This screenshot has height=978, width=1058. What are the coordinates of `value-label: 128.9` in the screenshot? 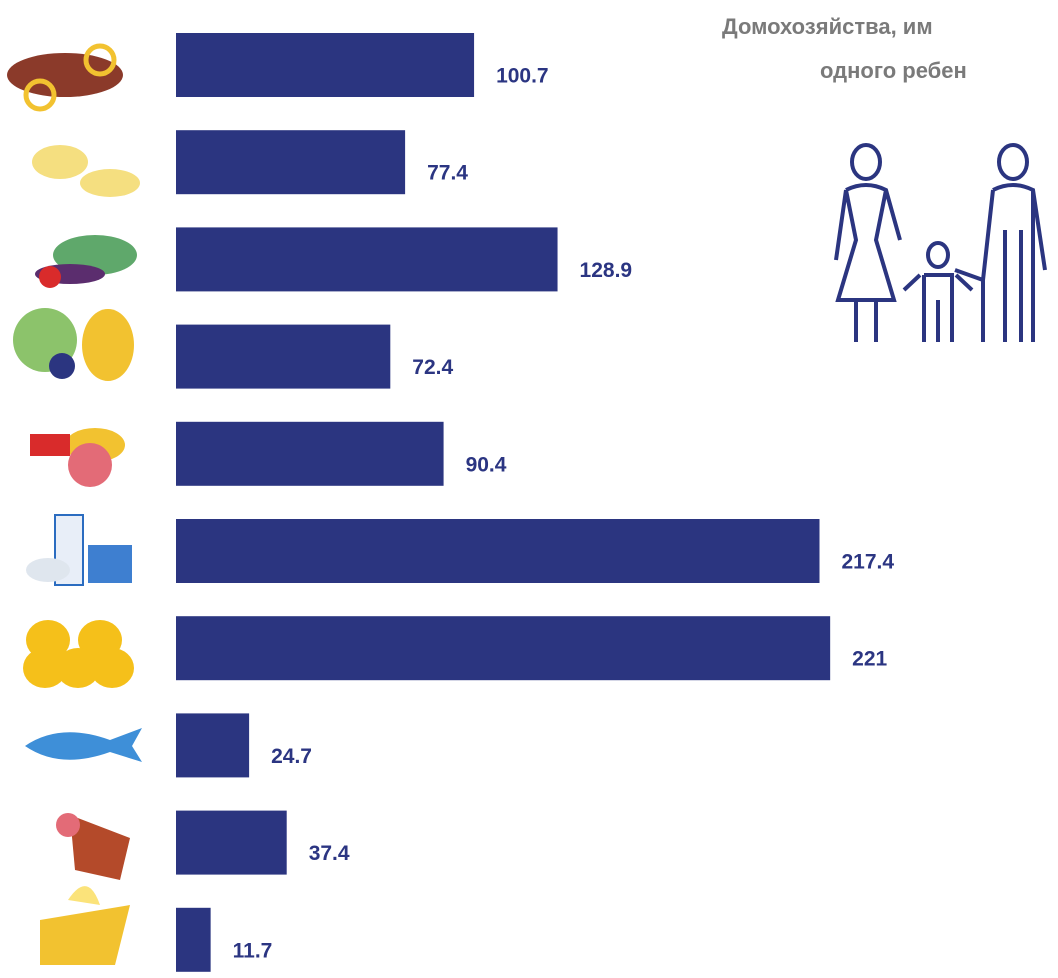 It's located at (606, 270).